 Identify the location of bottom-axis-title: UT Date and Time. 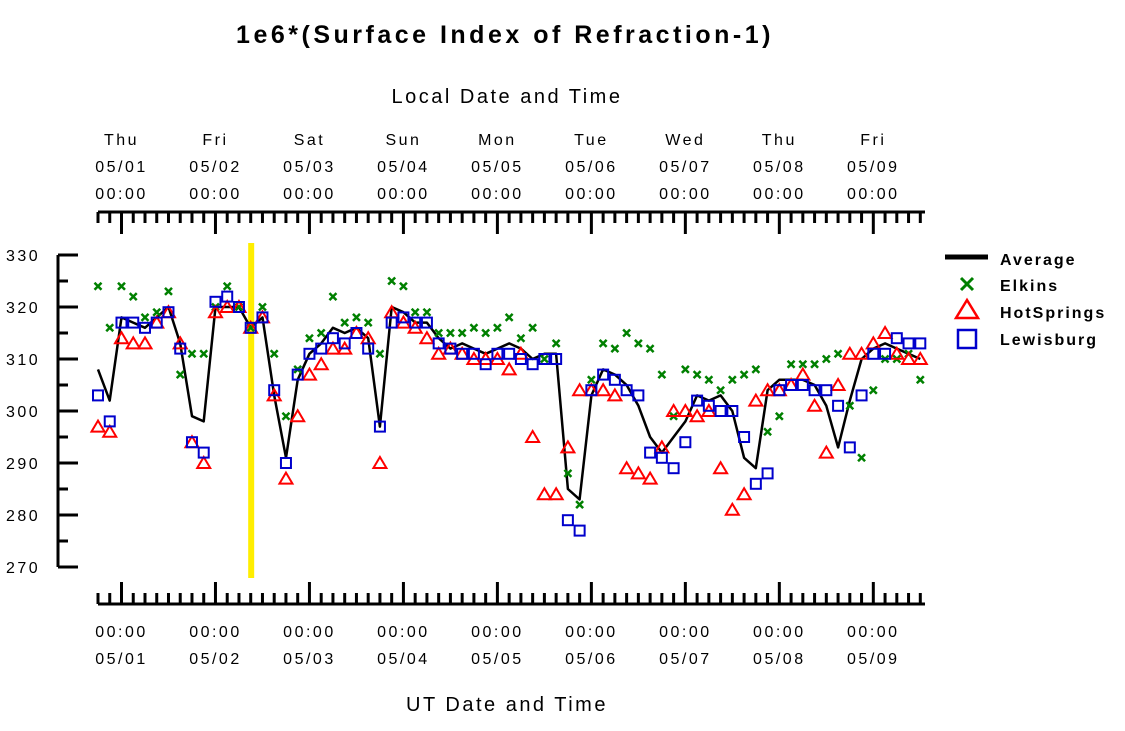
(507, 705).